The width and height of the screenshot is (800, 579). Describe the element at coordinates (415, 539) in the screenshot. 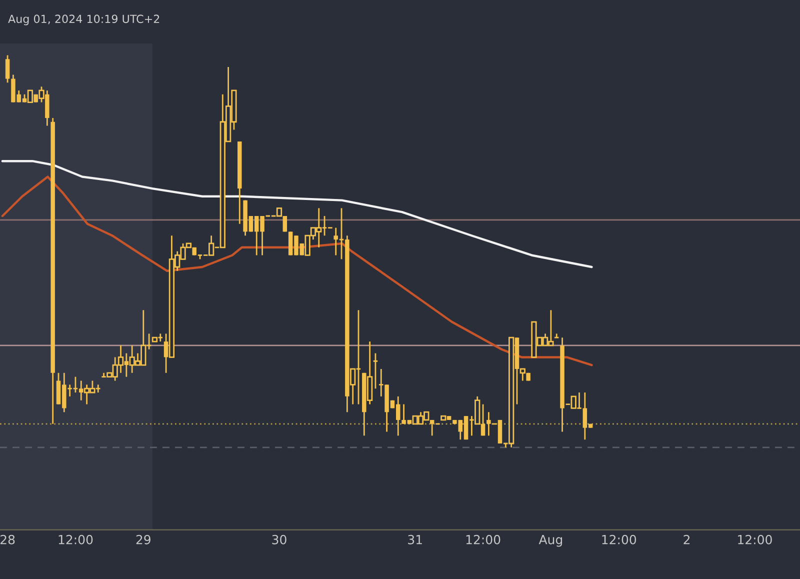

I see `x-tick-label: 31` at that location.